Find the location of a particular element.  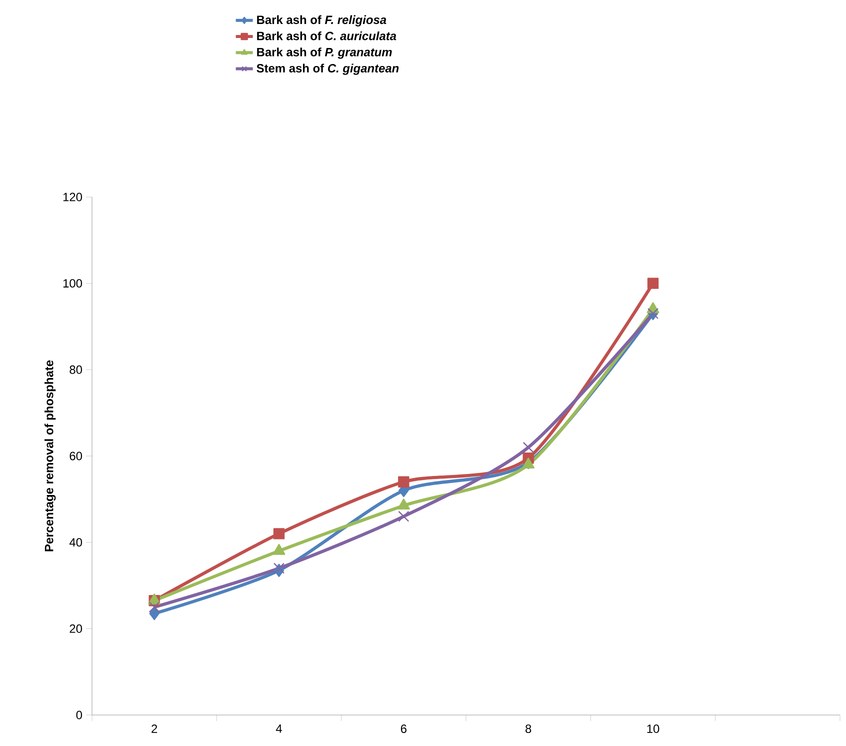

legend-label: Bark ash of F. religiosa is located at coordinates (321, 20).